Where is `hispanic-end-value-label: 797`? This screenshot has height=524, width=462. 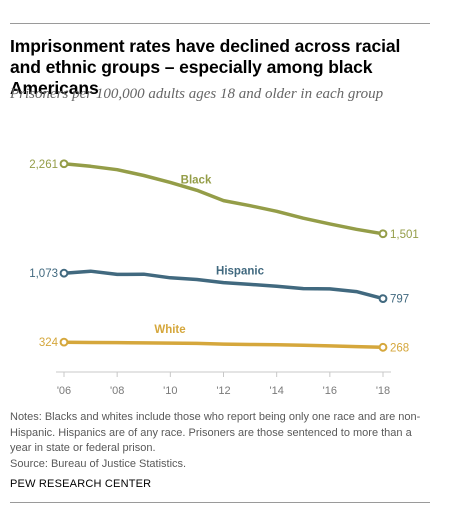 hispanic-end-value-label: 797 is located at coordinates (399, 300).